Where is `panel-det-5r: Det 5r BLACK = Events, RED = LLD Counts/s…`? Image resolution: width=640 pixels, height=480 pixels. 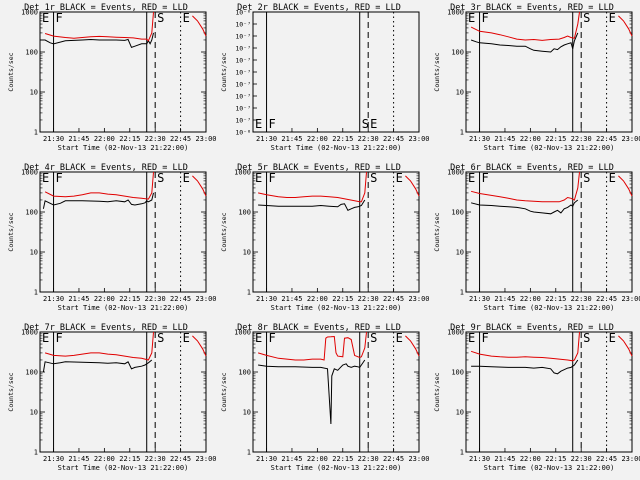 panel-det-5r: Det 5r BLACK = Events, RED = LLD Counts/s… is located at coordinates (325, 237).